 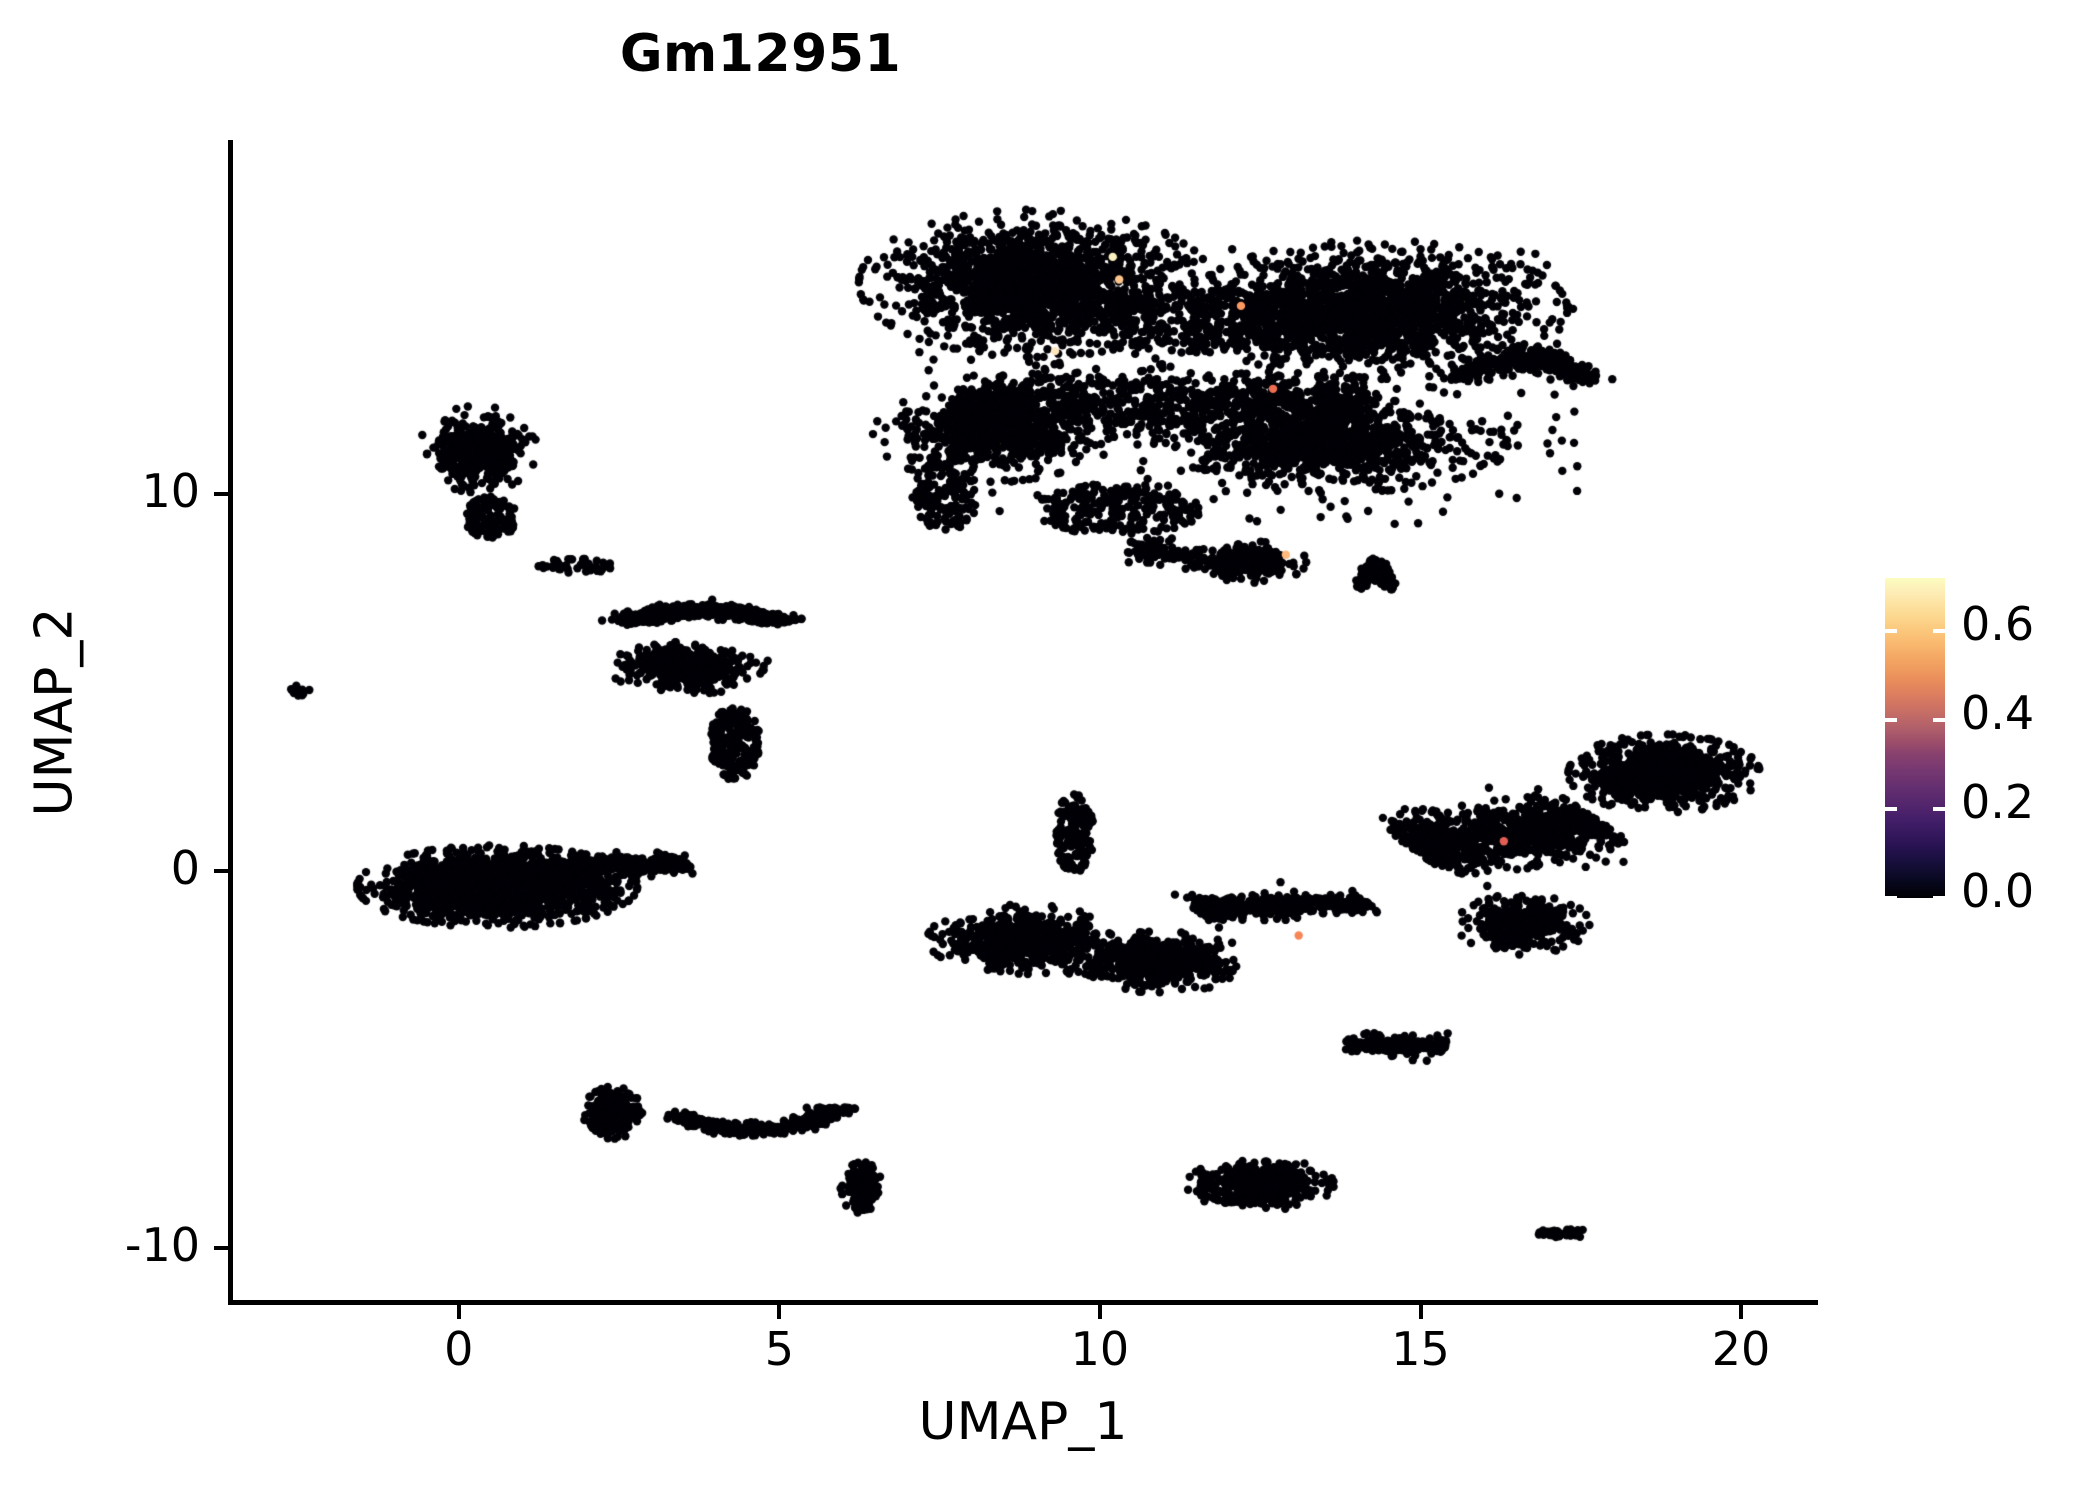 What do you see at coordinates (760, 54) in the screenshot?
I see `page-title: Gm12951` at bounding box center [760, 54].